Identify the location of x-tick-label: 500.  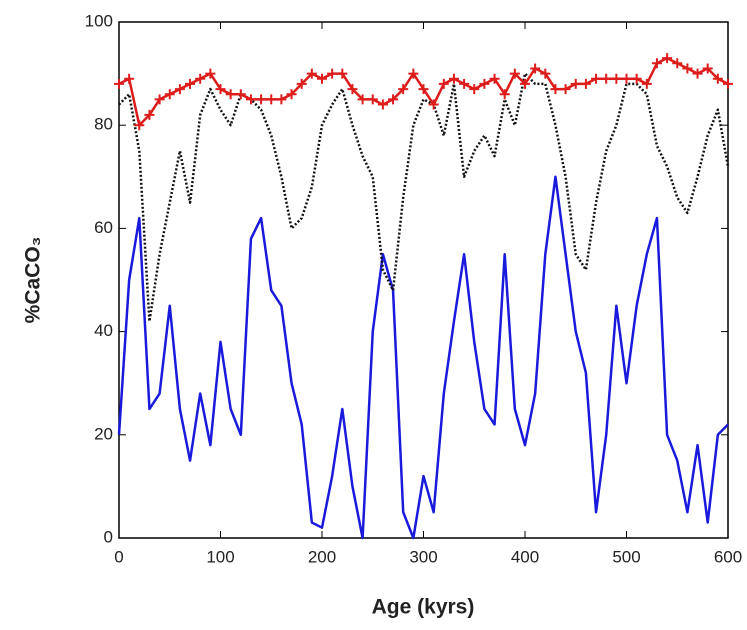
(626, 556).